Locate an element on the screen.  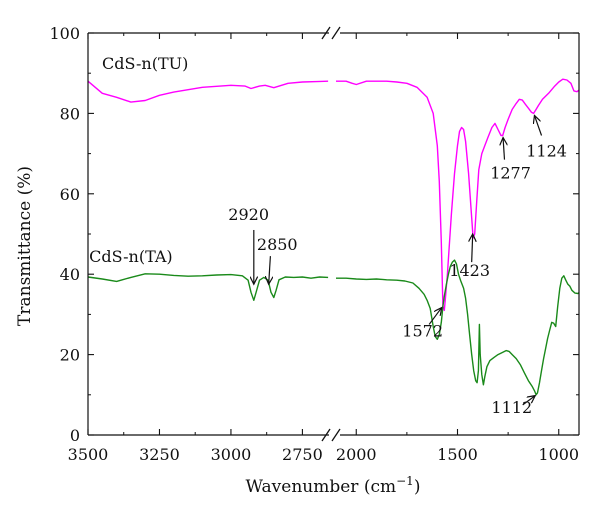
peak-label: 2920 is located at coordinates (248, 214).